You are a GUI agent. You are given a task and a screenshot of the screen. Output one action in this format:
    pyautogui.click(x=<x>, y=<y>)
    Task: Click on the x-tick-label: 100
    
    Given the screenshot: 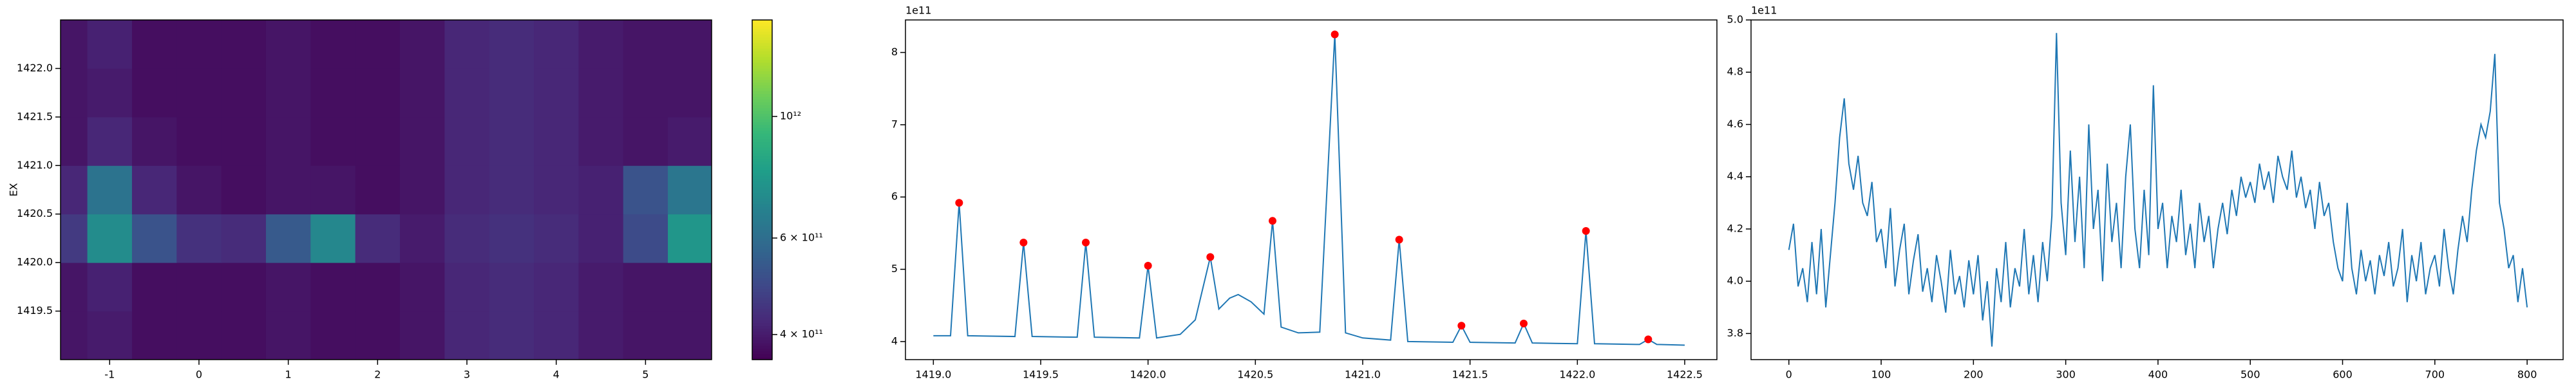 What is the action you would take?
    pyautogui.click(x=1881, y=375)
    